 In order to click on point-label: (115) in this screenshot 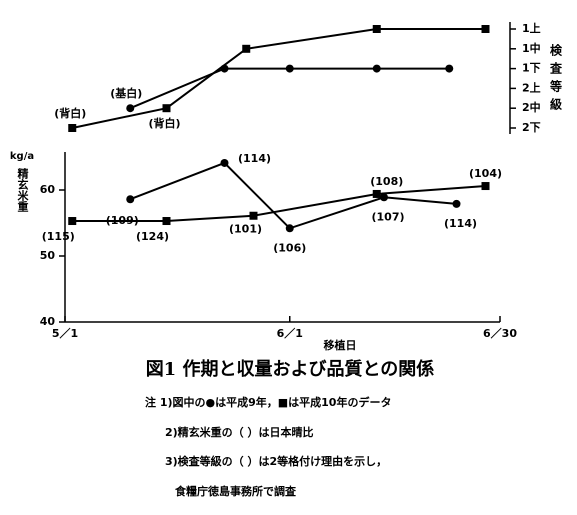, I will do `click(58, 236)`.